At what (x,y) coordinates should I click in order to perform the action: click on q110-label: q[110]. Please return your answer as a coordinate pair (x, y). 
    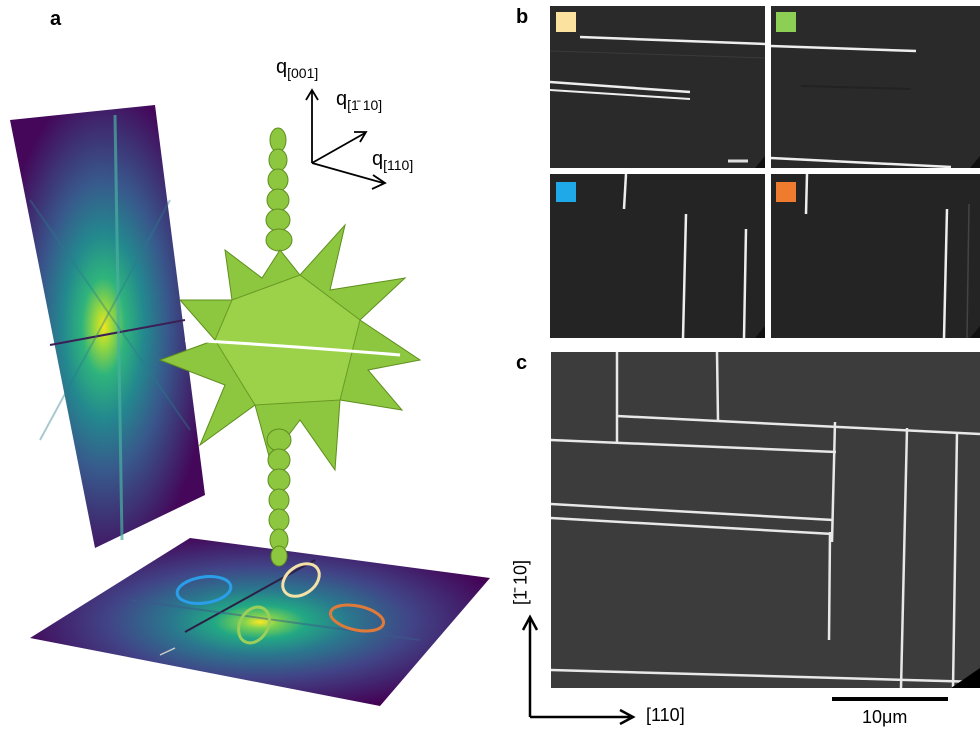
    Looking at the image, I should click on (393, 160).